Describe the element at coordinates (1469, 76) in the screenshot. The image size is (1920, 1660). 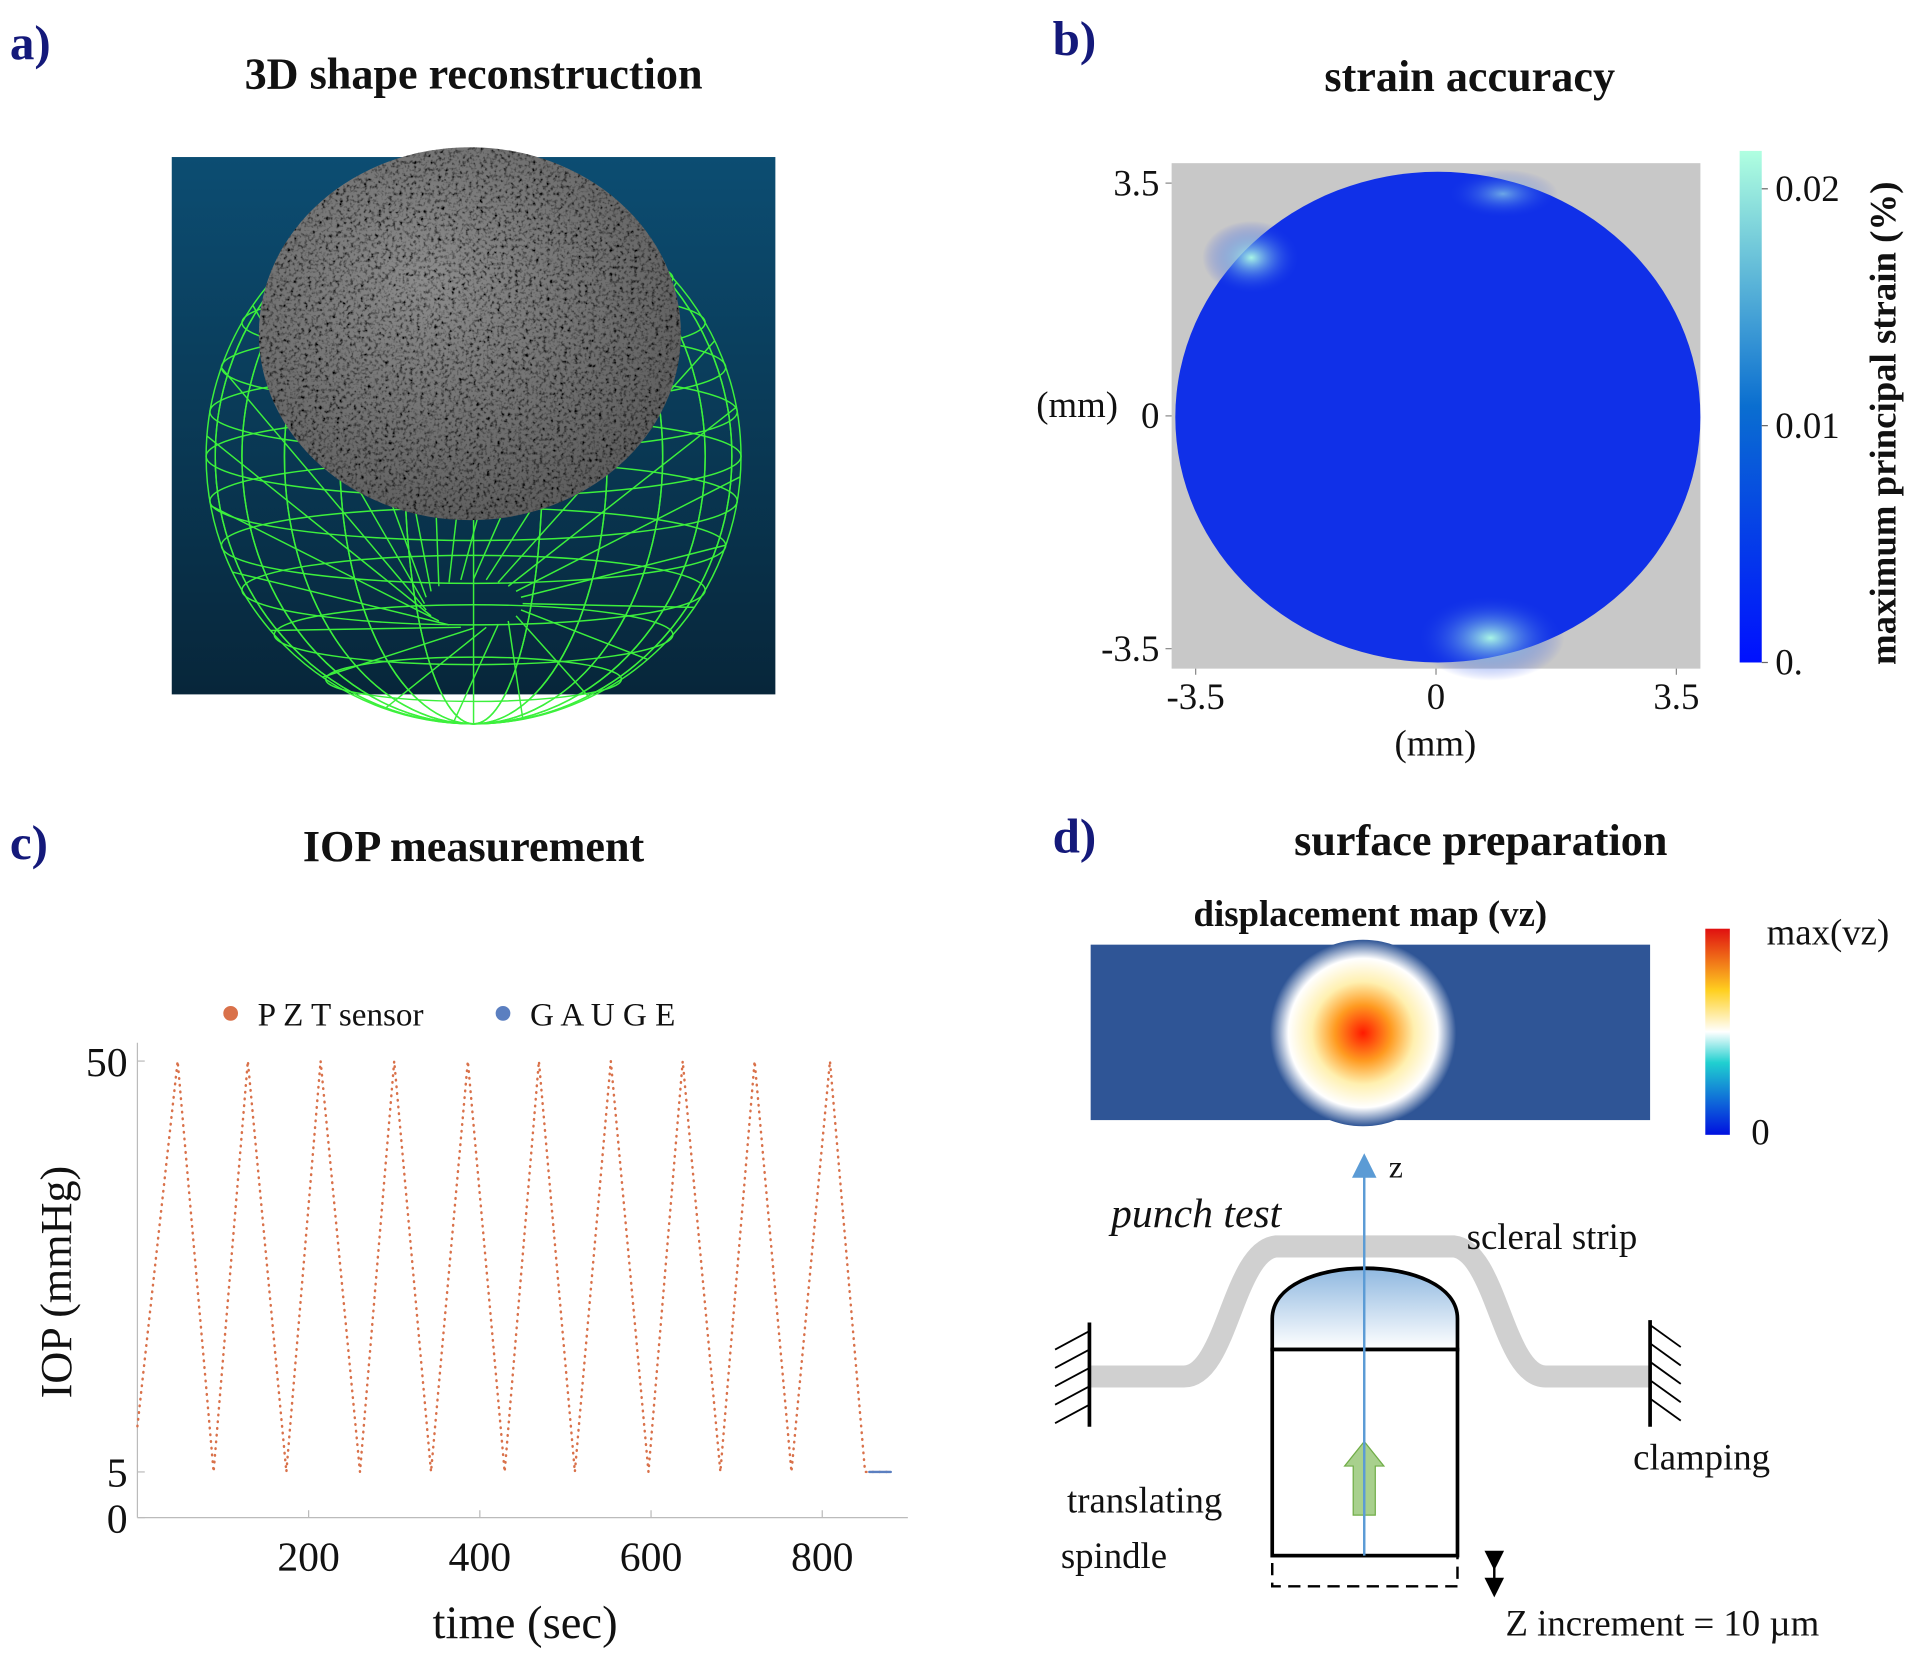
I see `panel-title: strain accuracy` at that location.